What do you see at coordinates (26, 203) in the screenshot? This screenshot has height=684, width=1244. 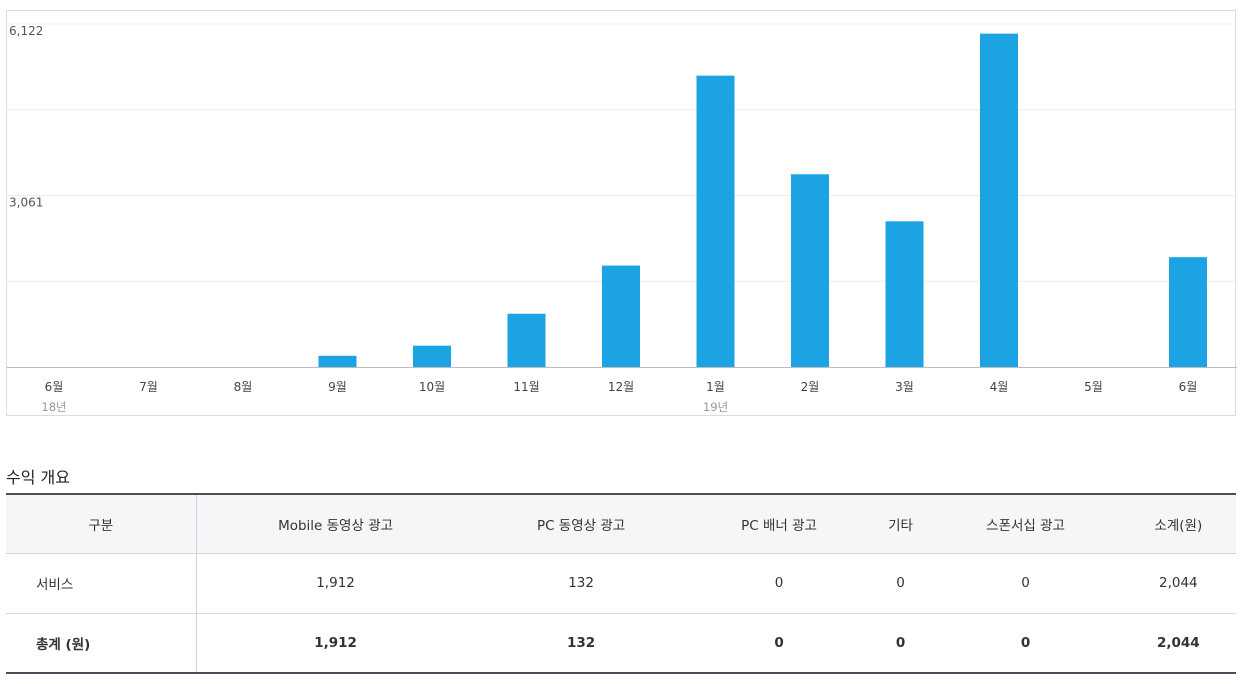 I see `y-tick-label: 3,061` at bounding box center [26, 203].